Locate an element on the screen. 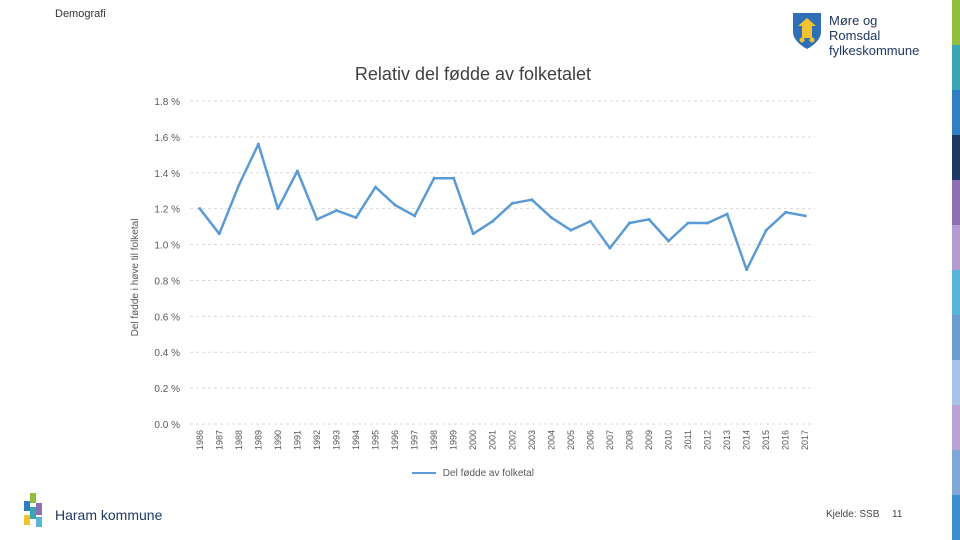 This screenshot has height=540, width=960. x-tick-label: 2005 is located at coordinates (571, 440).